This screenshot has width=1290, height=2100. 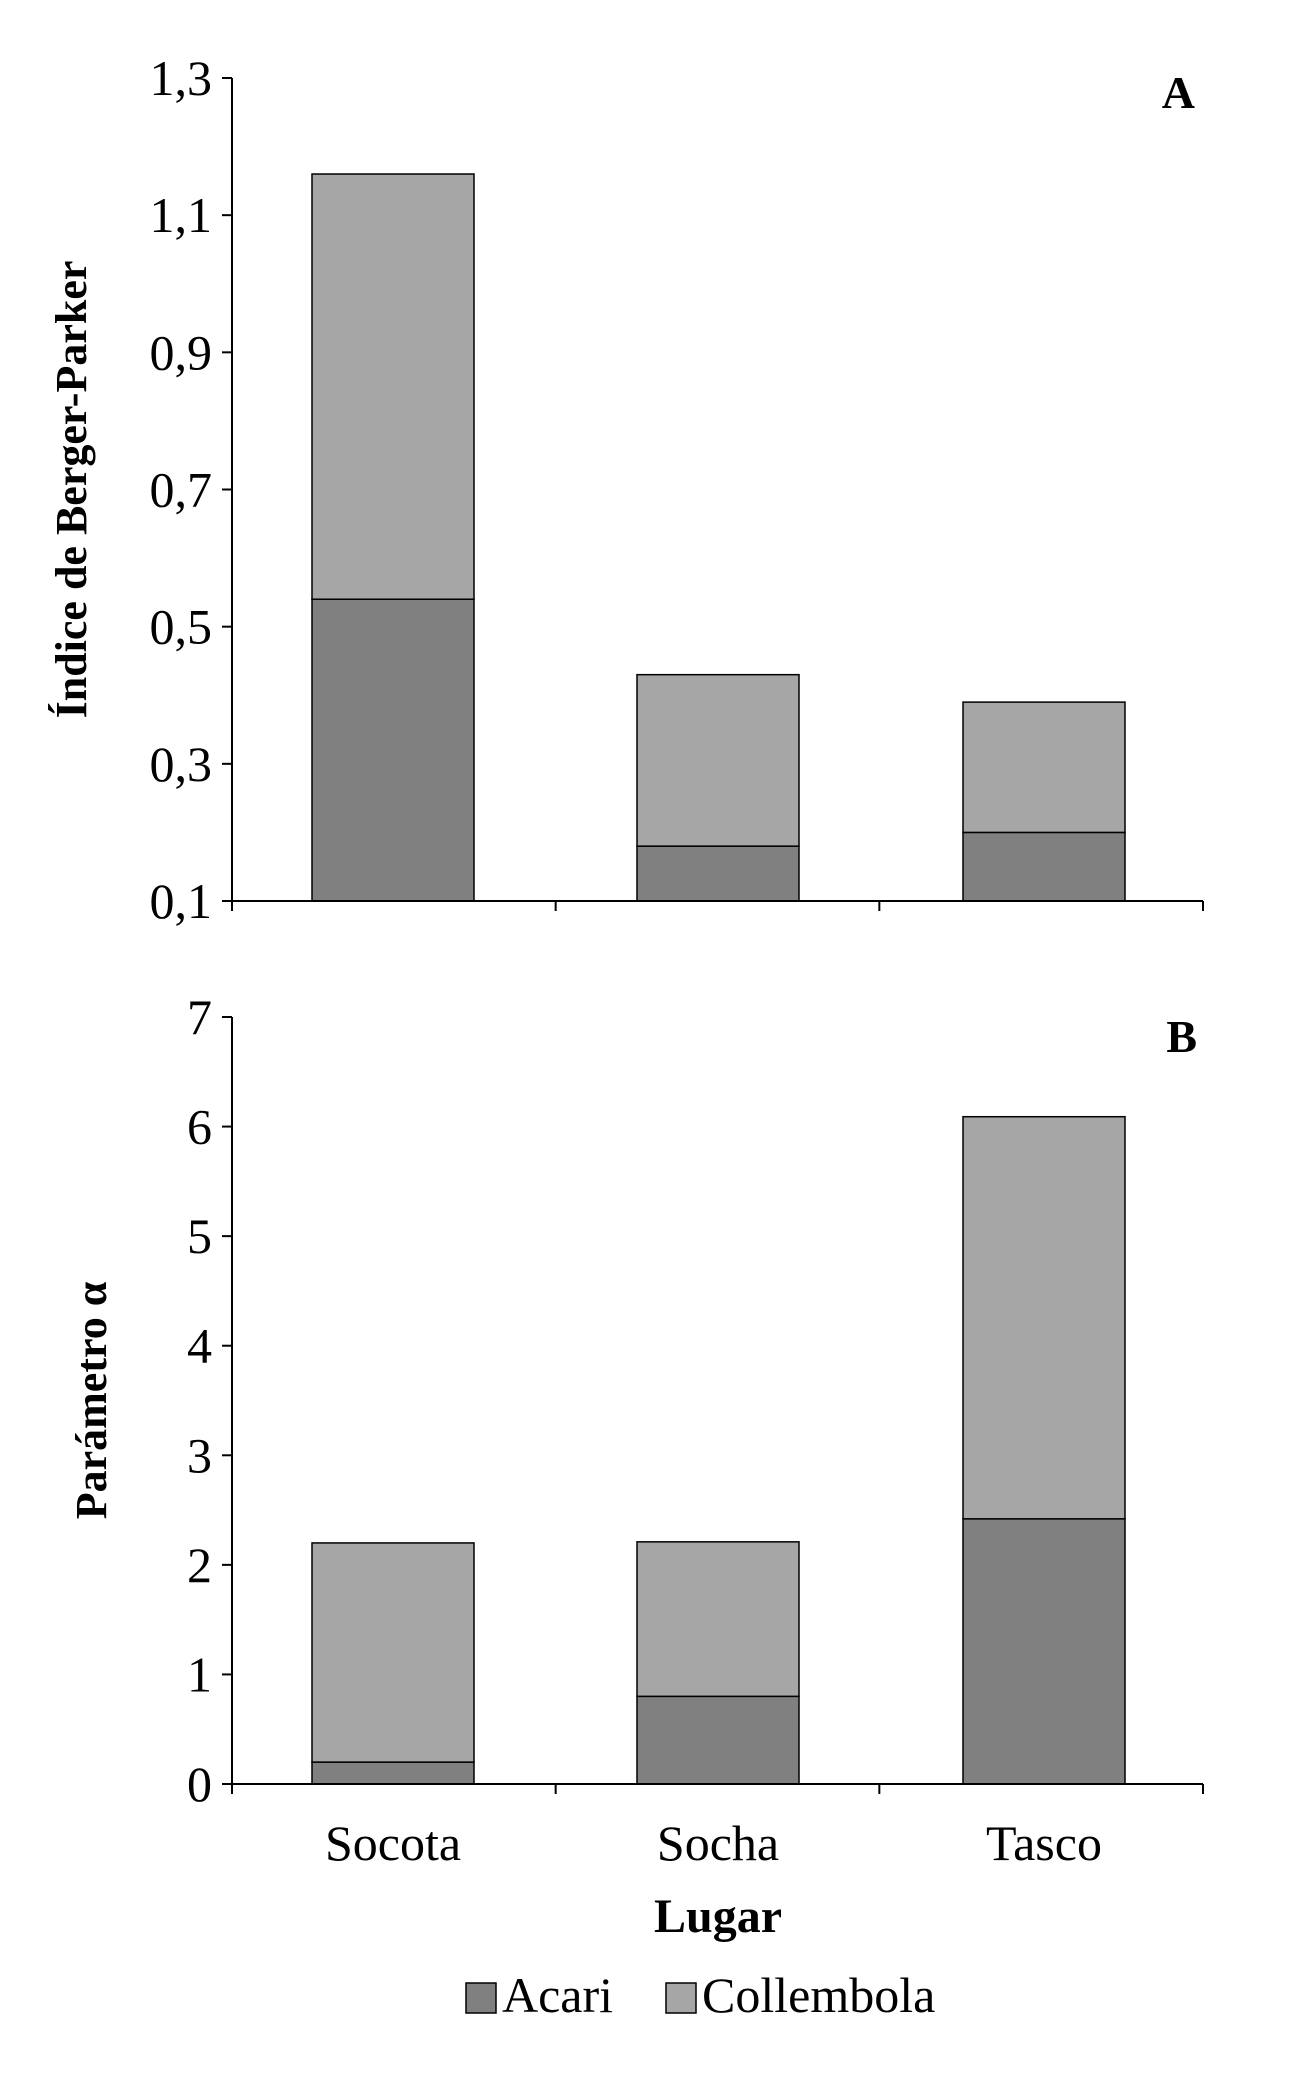 What do you see at coordinates (181, 901) in the screenshot?
I see `y-tick-label: 0,1` at bounding box center [181, 901].